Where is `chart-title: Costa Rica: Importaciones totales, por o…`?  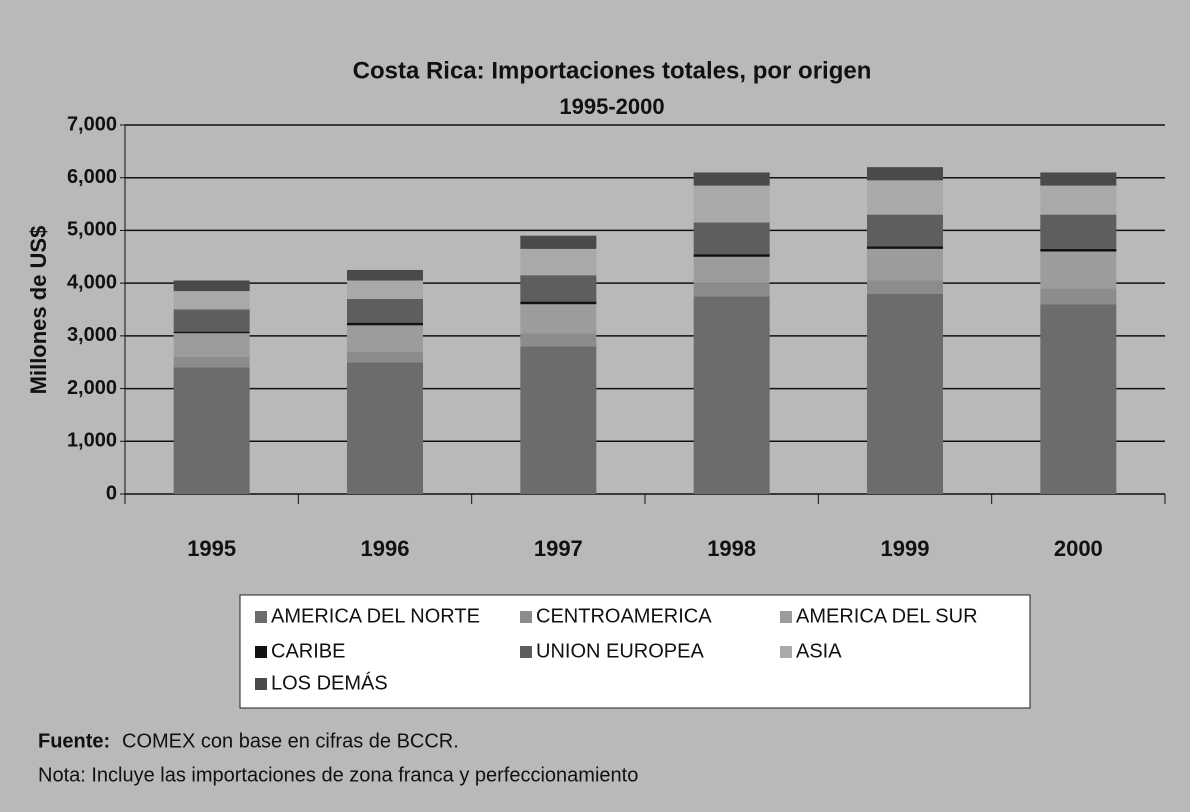 chart-title: Costa Rica: Importaciones totales, por o… is located at coordinates (612, 70).